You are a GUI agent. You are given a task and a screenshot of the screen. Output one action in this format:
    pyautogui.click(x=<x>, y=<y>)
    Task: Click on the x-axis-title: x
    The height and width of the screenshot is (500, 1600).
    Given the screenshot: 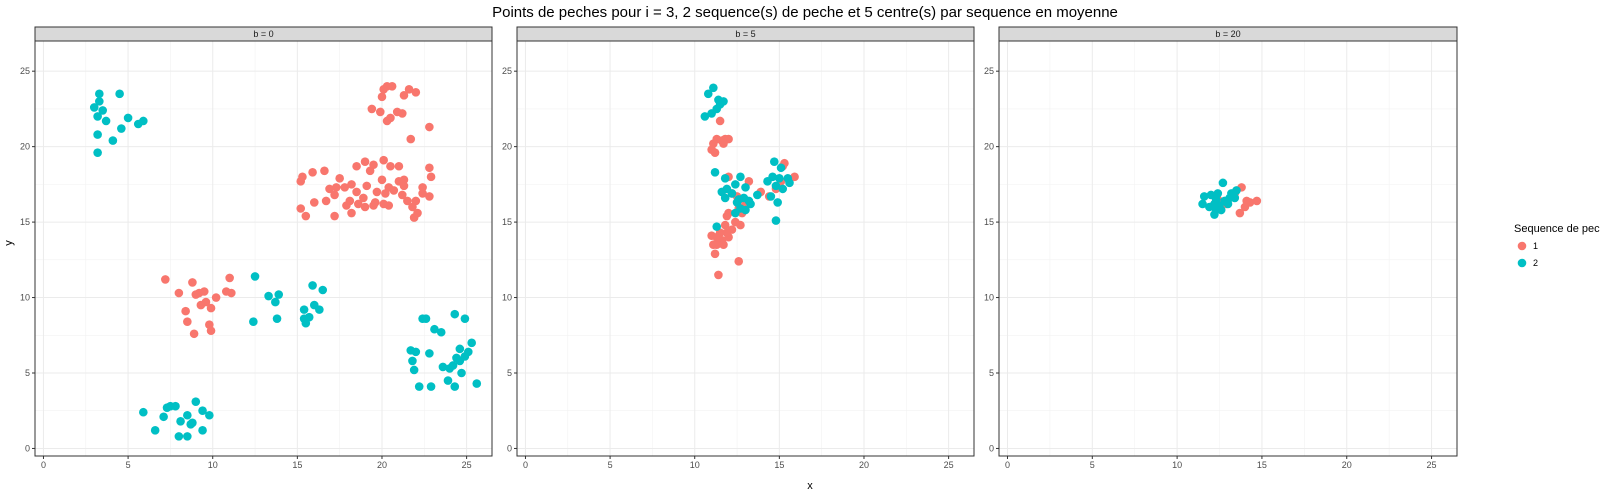 What is the action you would take?
    pyautogui.click(x=810, y=486)
    